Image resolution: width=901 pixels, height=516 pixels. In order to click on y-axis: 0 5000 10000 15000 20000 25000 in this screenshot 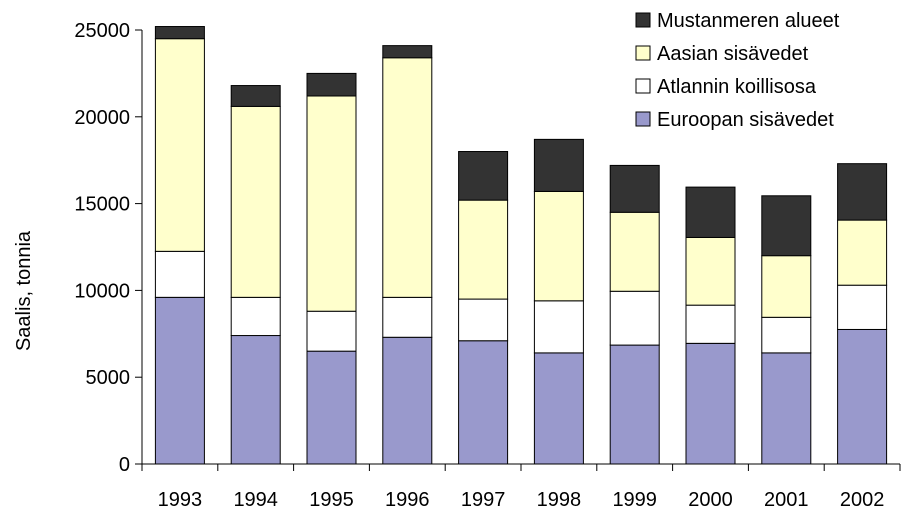, I will do `click(108, 248)`.